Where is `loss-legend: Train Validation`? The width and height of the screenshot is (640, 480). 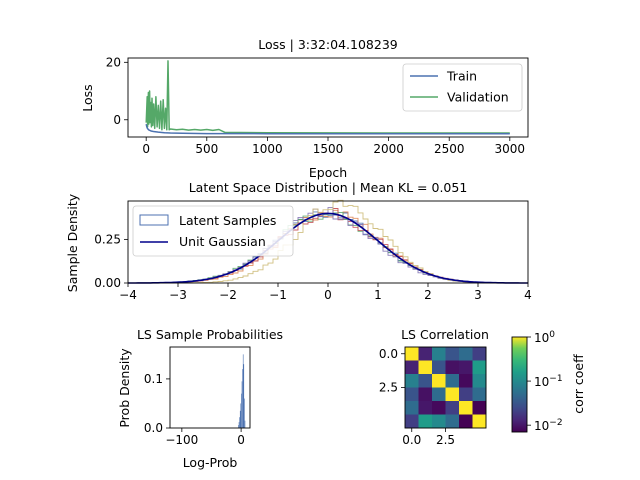 loss-legend: Train Validation is located at coordinates (462, 87).